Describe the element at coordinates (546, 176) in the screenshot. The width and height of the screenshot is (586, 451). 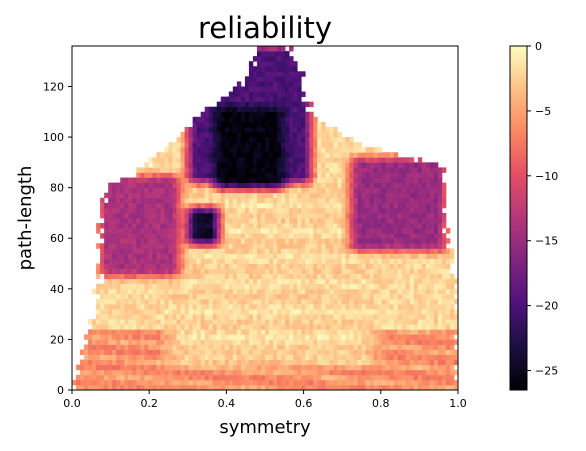
I see `colorbar-tick-label: −10` at that location.